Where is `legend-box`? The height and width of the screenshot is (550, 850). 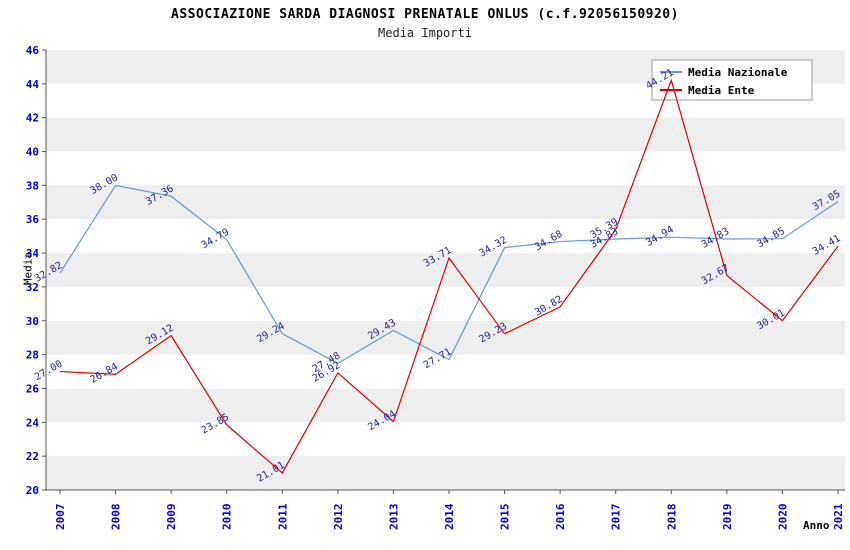 legend-box is located at coordinates (732, 80).